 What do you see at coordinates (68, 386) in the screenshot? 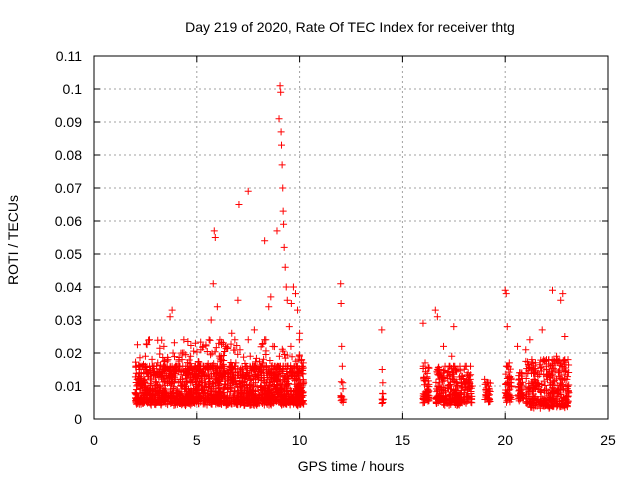
I see `y-tick-label: 0.01` at bounding box center [68, 386].